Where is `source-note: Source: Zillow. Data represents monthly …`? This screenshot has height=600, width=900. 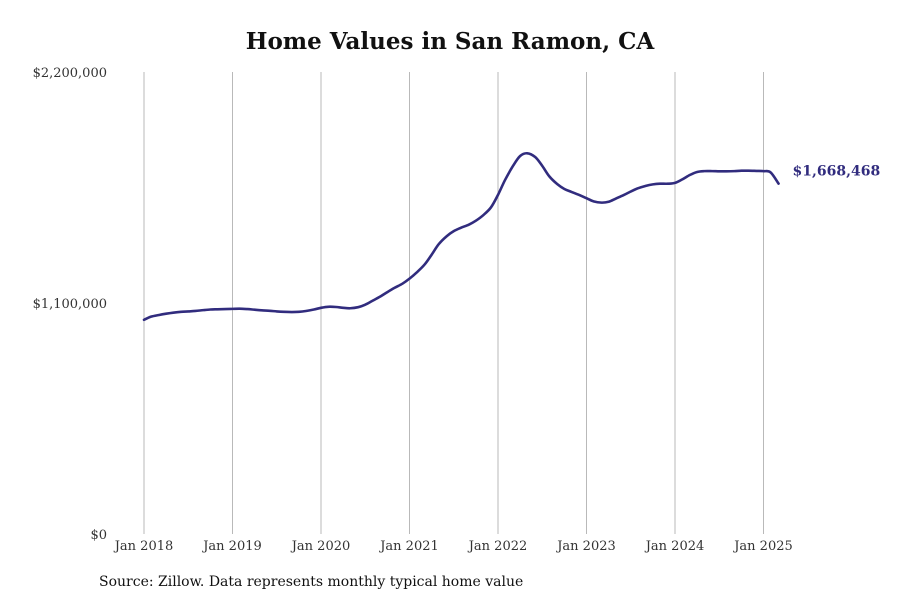
source-note: Source: Zillow. Data represents monthly … is located at coordinates (311, 582).